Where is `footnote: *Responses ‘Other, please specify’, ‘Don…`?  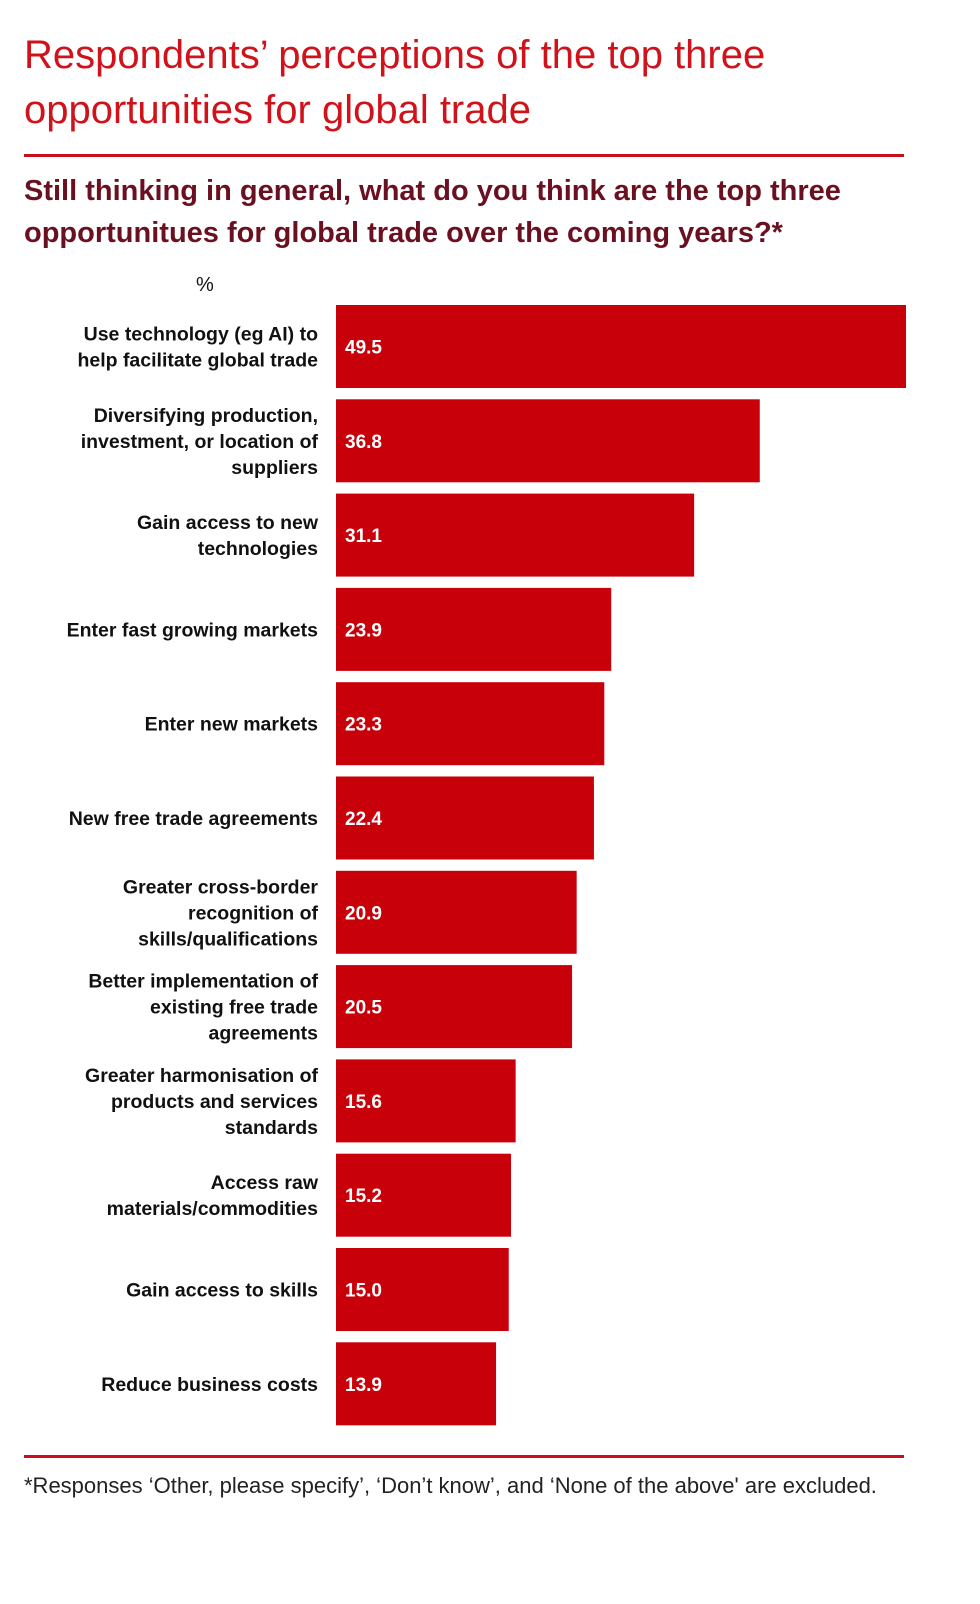
footnote: *Responses ‘Other, please specify’, ‘Don… is located at coordinates (450, 1485).